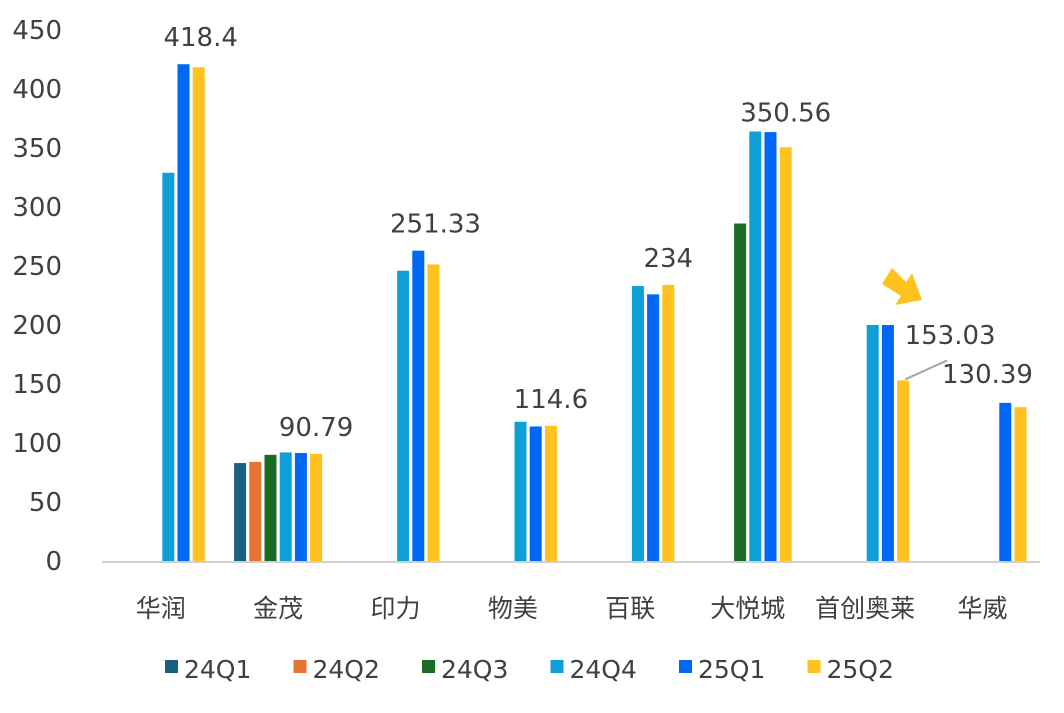 This screenshot has height=713, width=1064. What do you see at coordinates (433, 412) in the screenshot?
I see `bar-25Q2-印力` at bounding box center [433, 412].